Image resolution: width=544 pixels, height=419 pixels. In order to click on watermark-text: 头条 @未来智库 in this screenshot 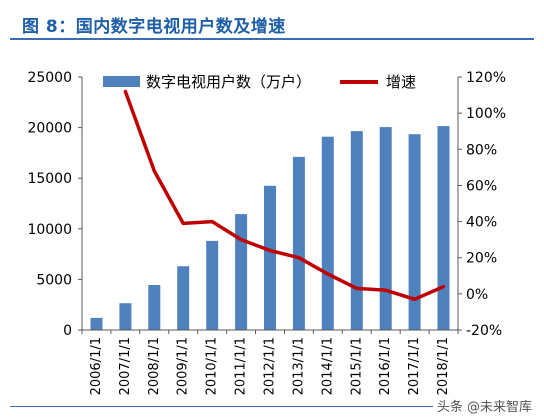, I will do `click(484, 405)`.